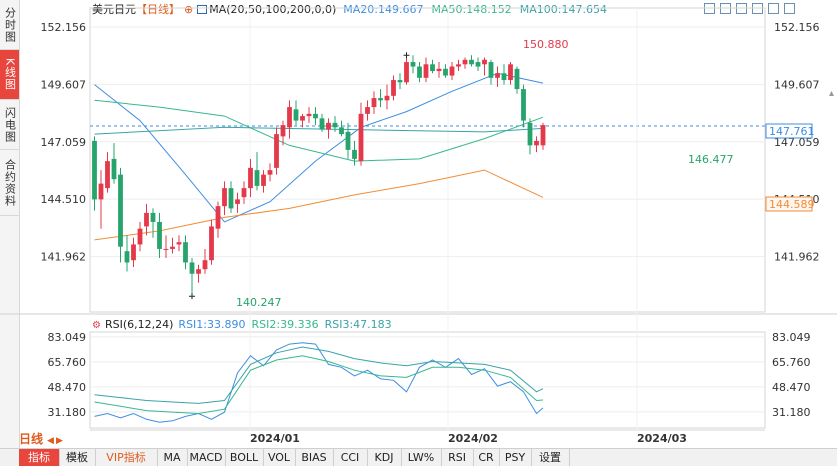 The width and height of the screenshot is (837, 466). I want to click on low-marker, so click(192, 296).